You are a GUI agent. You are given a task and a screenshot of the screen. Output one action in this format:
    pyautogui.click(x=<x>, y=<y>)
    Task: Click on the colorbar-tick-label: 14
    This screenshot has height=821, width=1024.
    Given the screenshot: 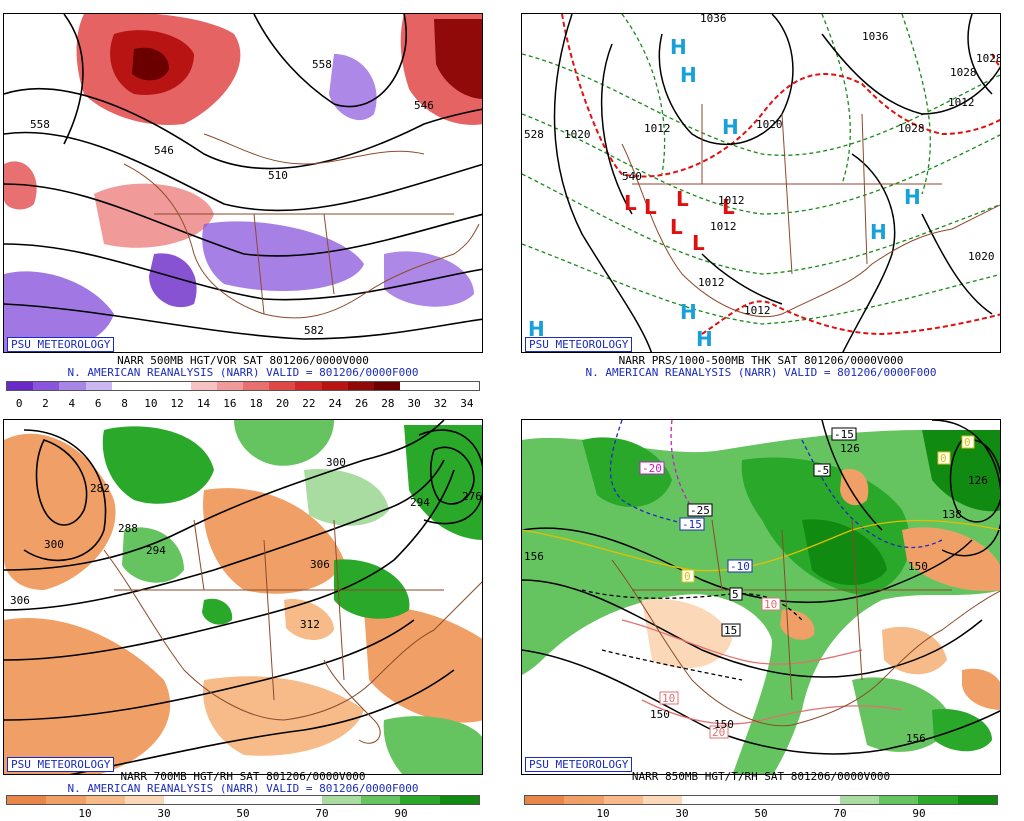 What is the action you would take?
    pyautogui.click(x=203, y=403)
    